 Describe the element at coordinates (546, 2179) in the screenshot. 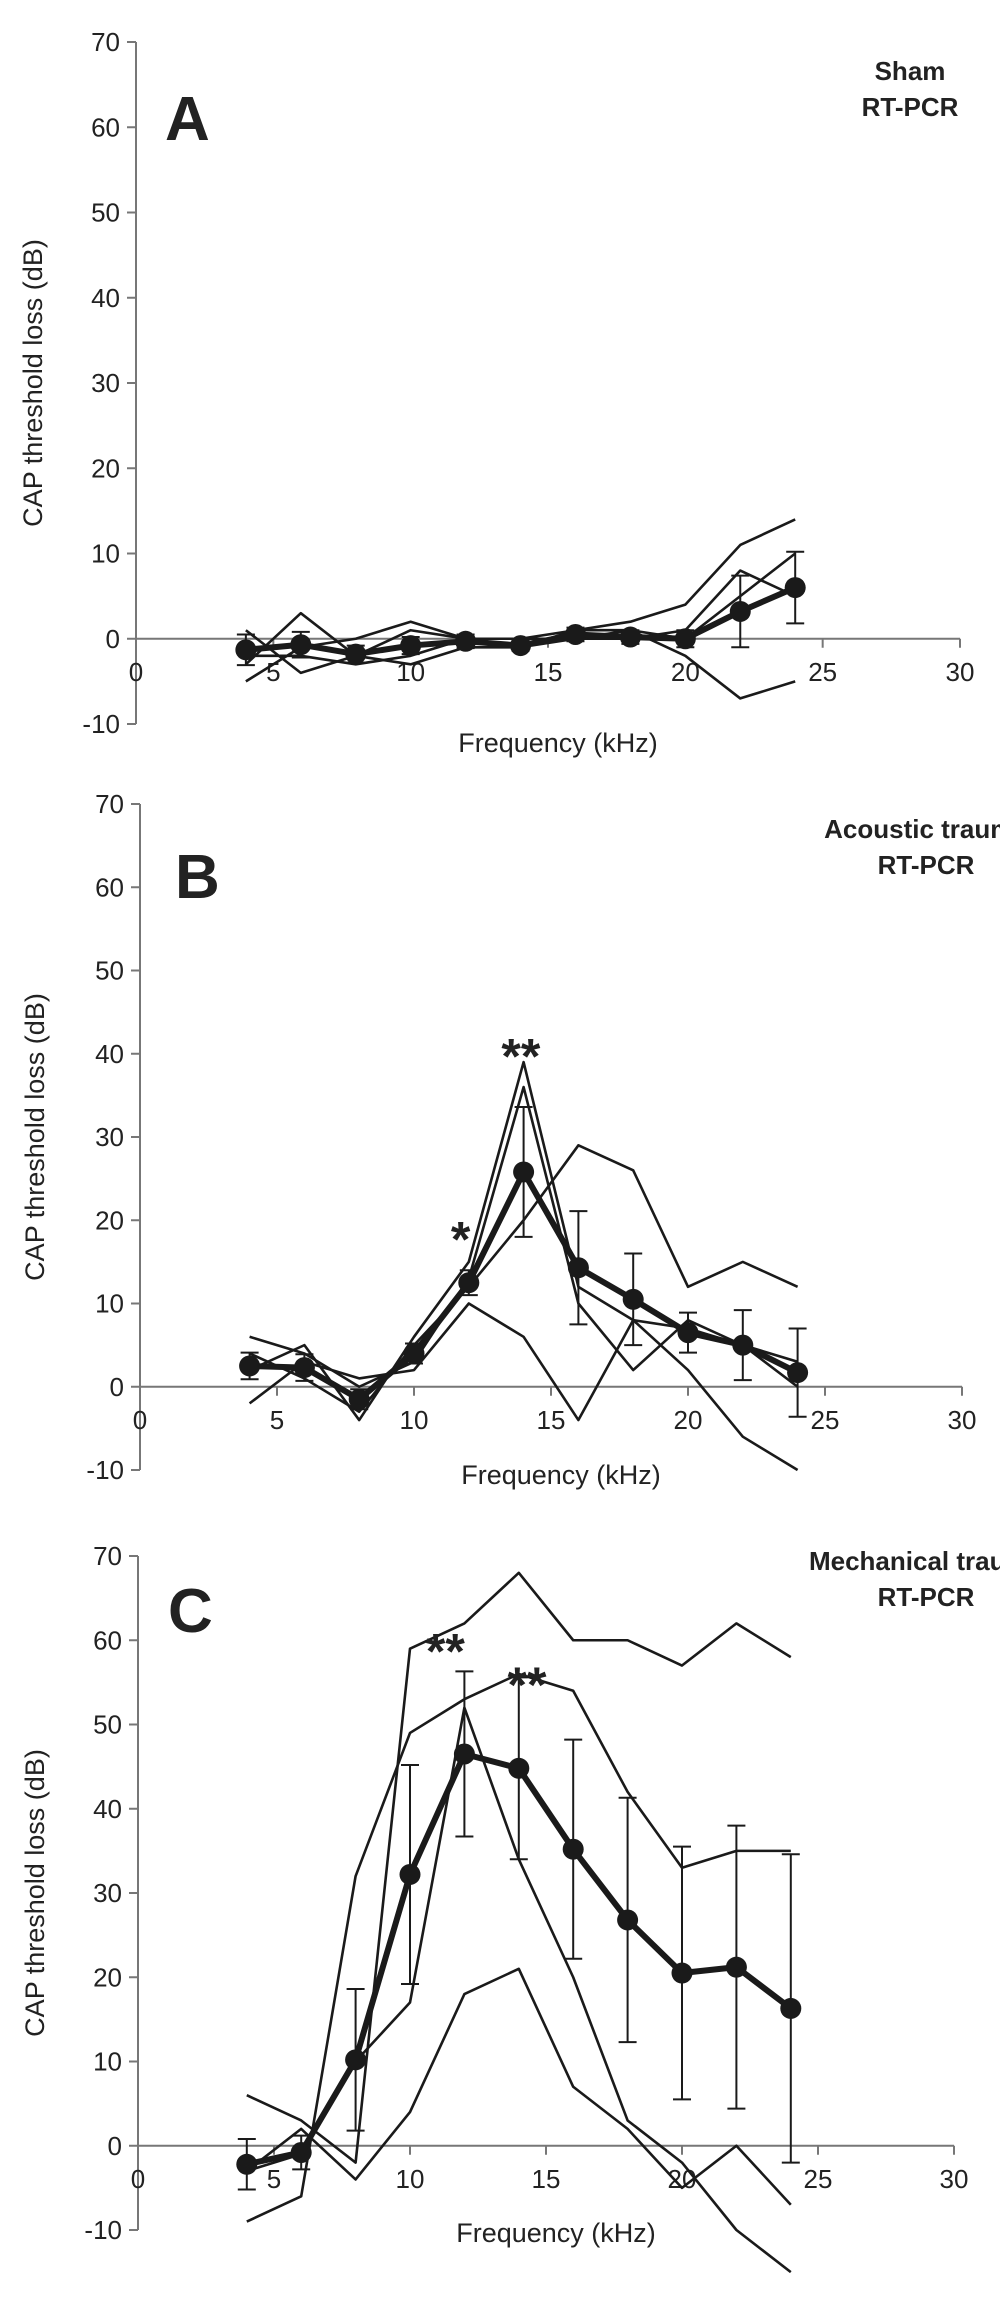

I see `x-tick-label: 15` at that location.